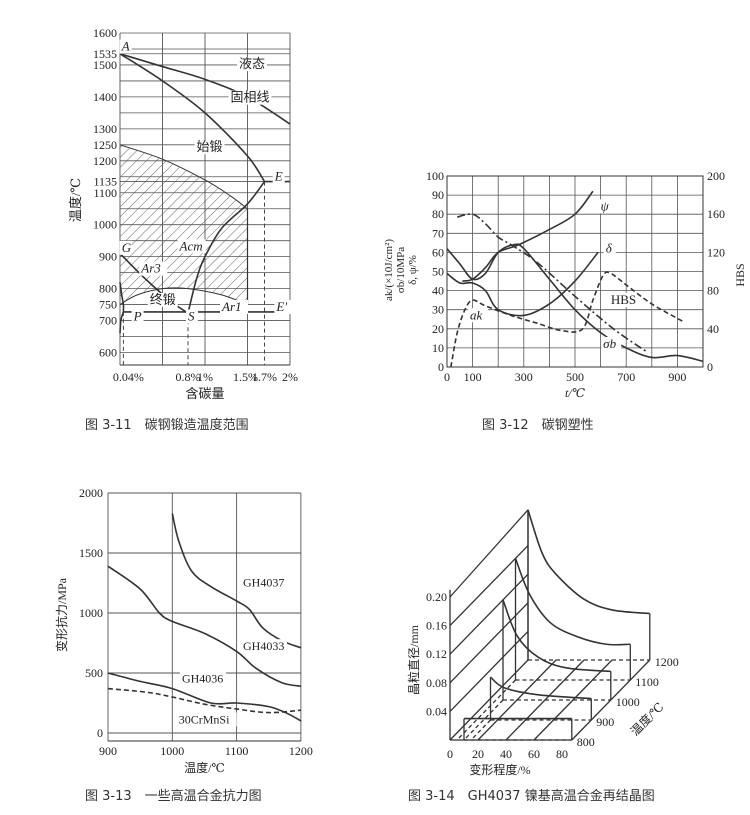 This screenshot has height=815, width=750. Describe the element at coordinates (740, 274) in the screenshot. I see `y2-axis-label: HBS` at that location.